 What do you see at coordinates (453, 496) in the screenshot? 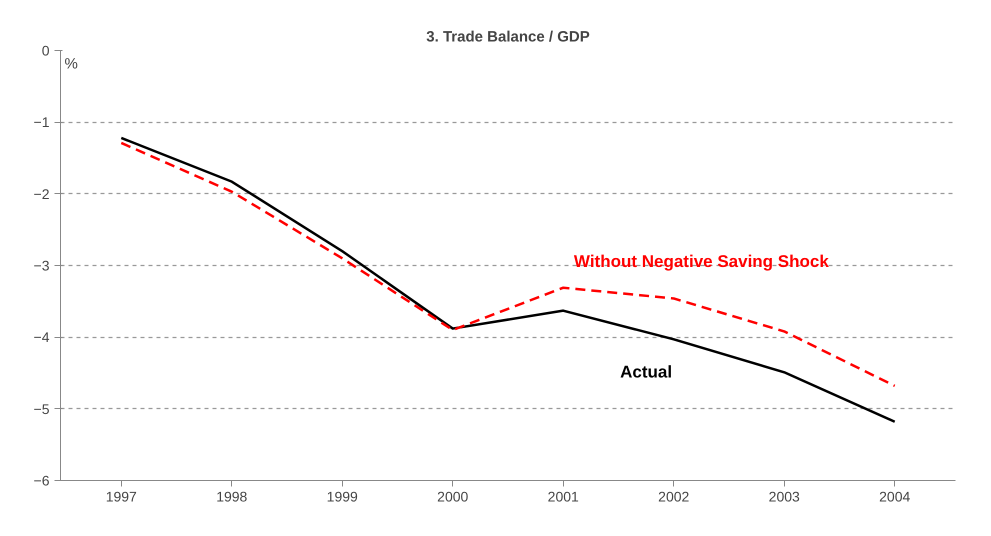
I see `x-tick-label: 2000` at bounding box center [453, 496].